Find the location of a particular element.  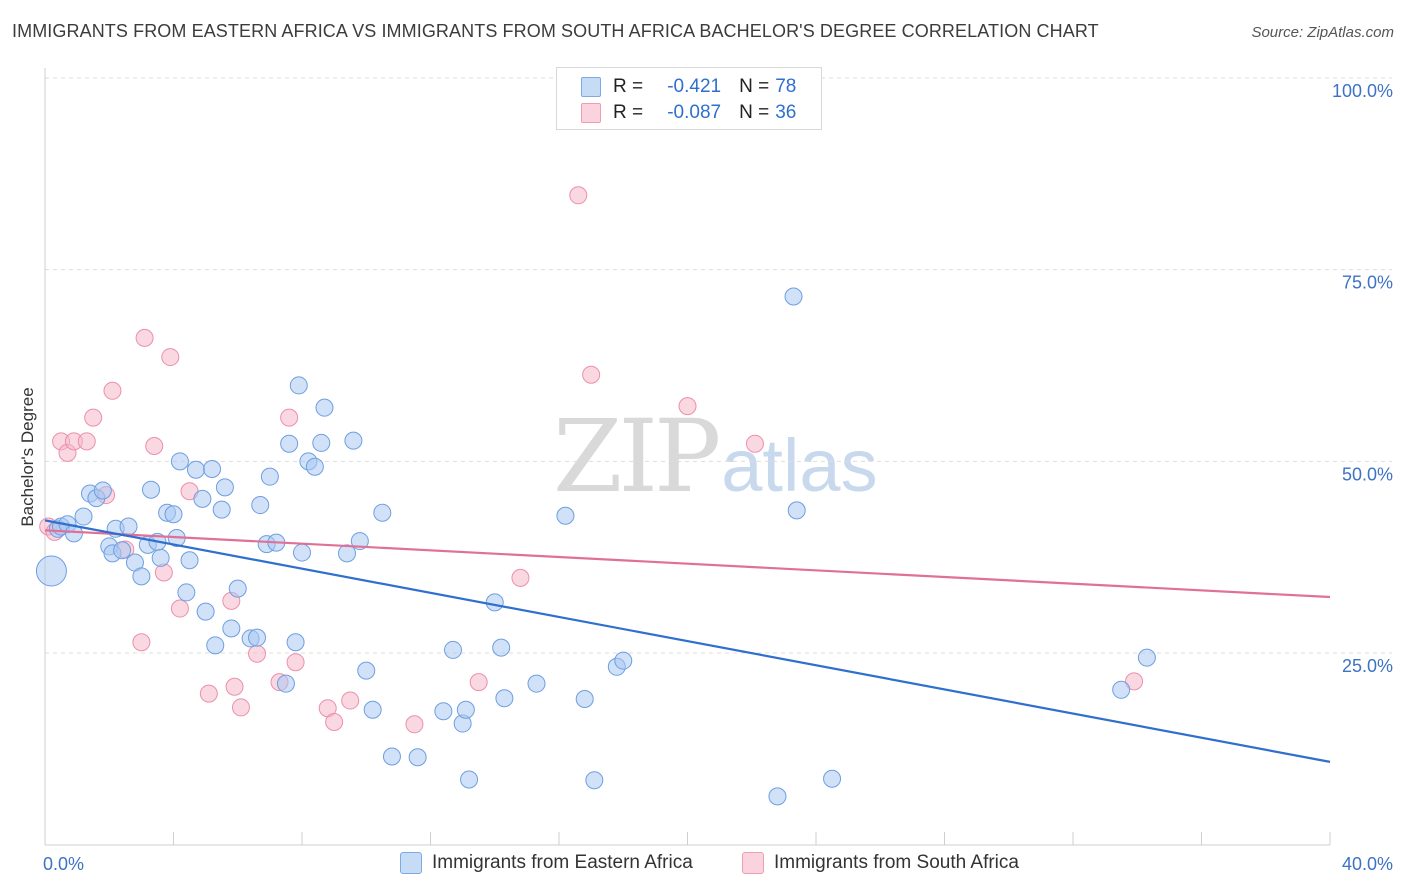

stats-row-eastern-africa: R = -0.421 N = 78 is located at coordinates (688, 87).